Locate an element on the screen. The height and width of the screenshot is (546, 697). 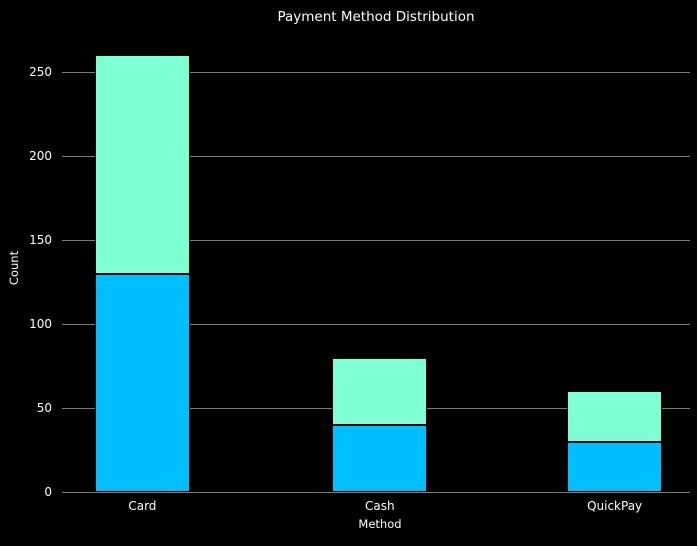
x-tick-label: Cash is located at coordinates (379, 506).